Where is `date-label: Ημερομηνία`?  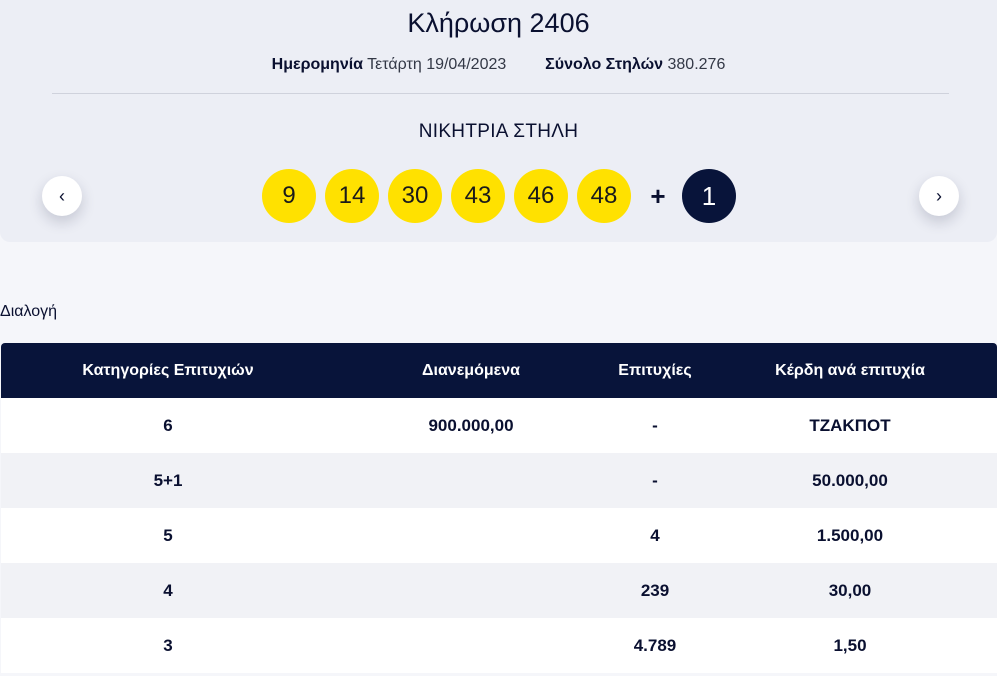
date-label: Ημερομηνία is located at coordinates (317, 64).